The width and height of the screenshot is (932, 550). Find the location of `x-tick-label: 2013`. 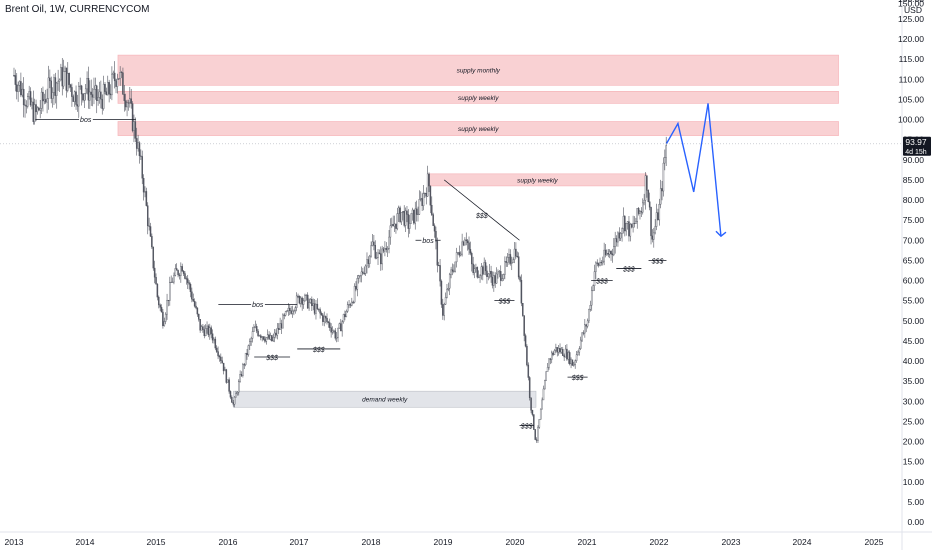

x-tick-label: 2013 is located at coordinates (14, 542).